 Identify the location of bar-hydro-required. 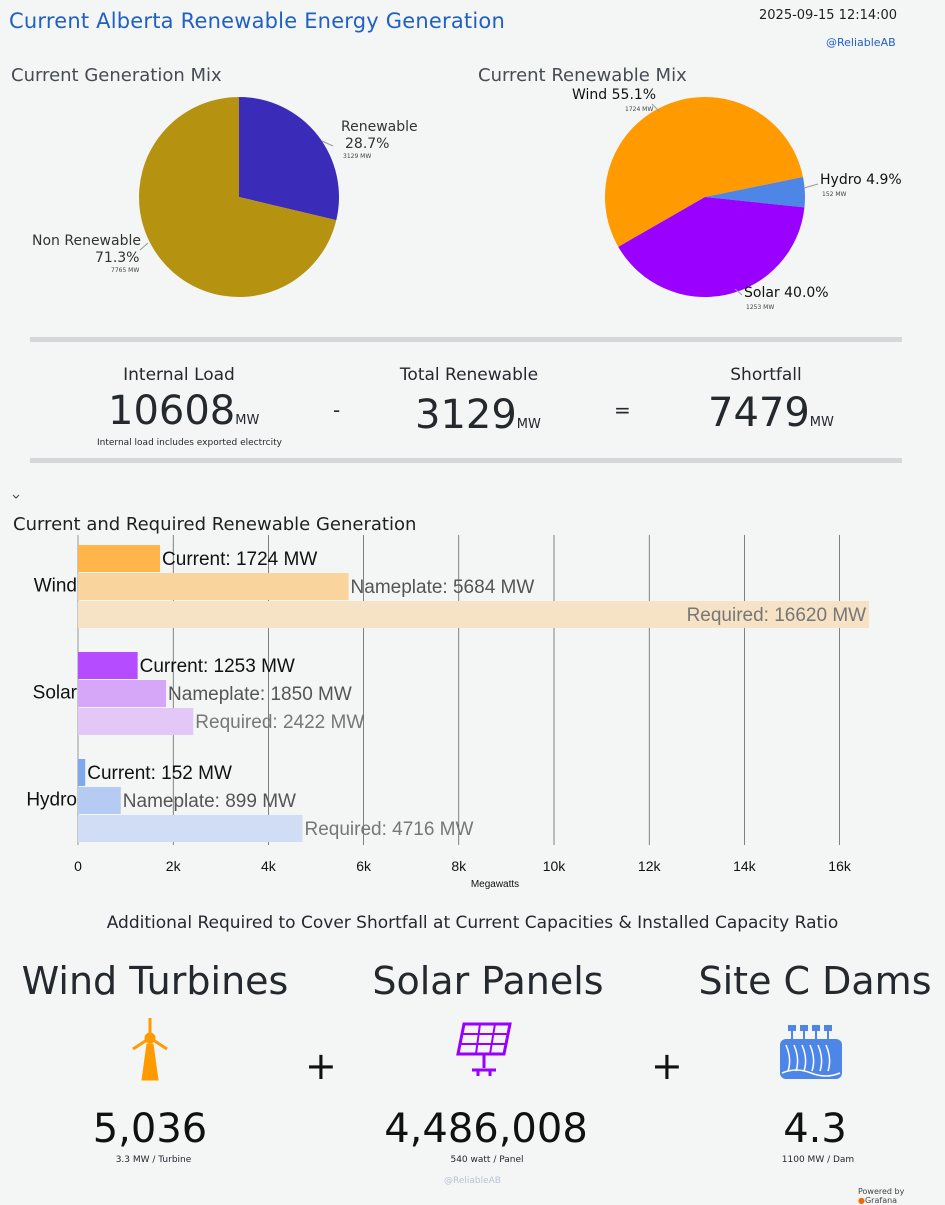
(190, 828).